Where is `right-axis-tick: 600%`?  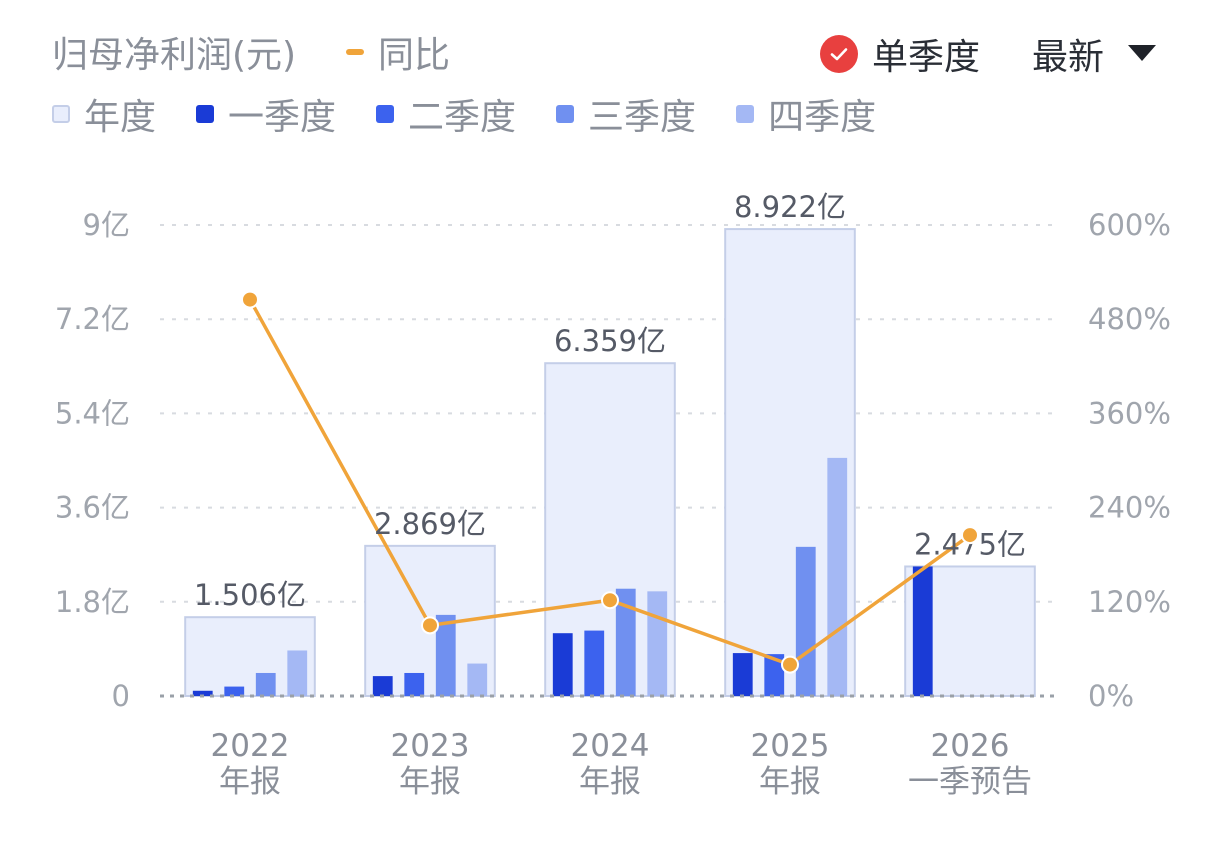 right-axis-tick: 600% is located at coordinates (1129, 225).